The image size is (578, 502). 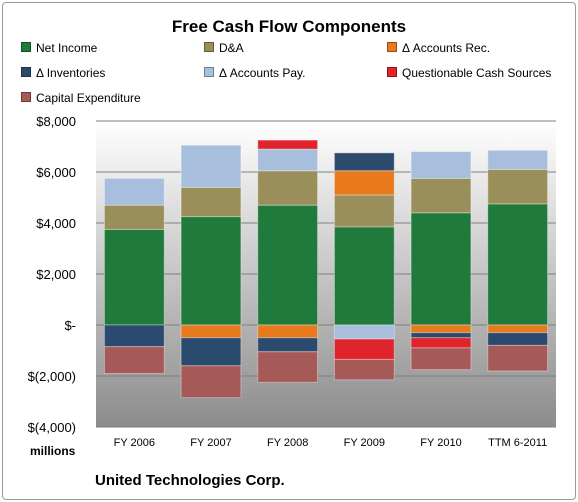 I want to click on legend-label: Questionable Cash Sources, so click(x=477, y=73).